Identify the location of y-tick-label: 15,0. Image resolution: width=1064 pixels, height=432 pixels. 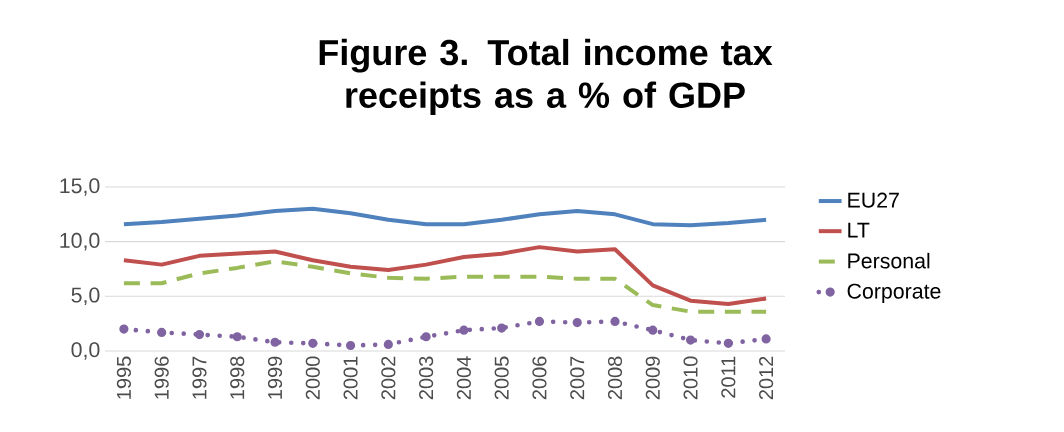
(80, 187).